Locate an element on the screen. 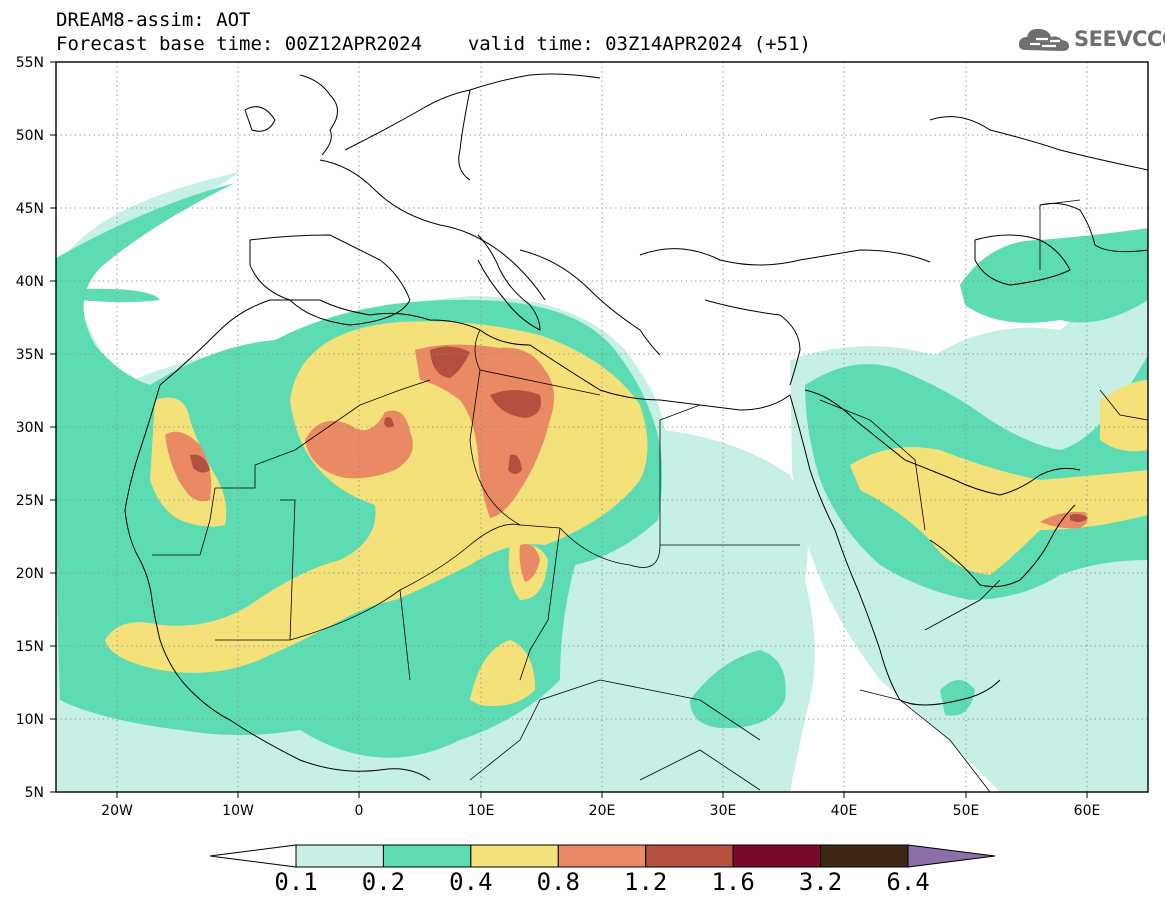 The width and height of the screenshot is (1165, 905). colorbar-label: 0.2 is located at coordinates (383, 882).